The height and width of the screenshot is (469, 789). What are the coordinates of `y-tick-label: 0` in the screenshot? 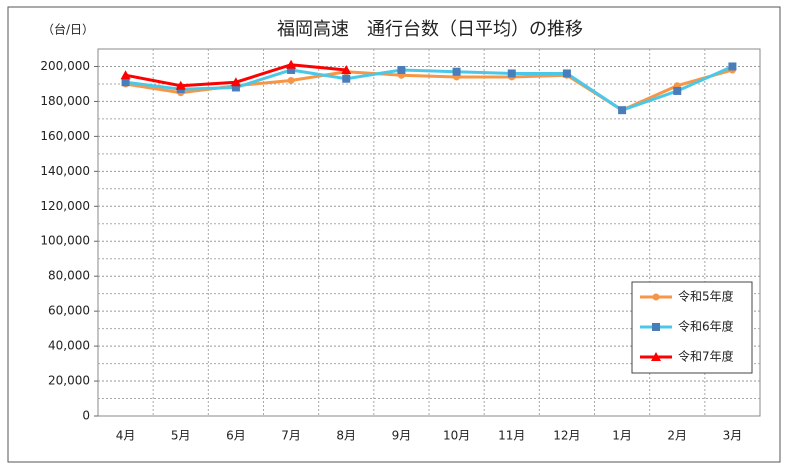 It's located at (86, 416).